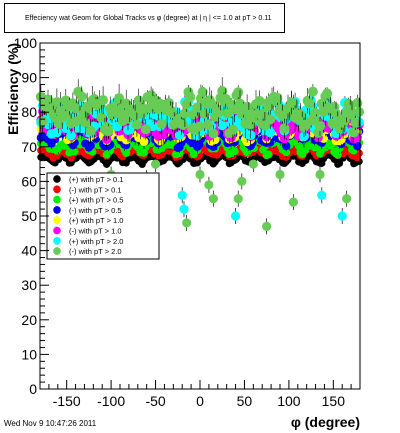 The width and height of the screenshot is (400, 433). I want to click on y-tick-label: 40, so click(29, 251).